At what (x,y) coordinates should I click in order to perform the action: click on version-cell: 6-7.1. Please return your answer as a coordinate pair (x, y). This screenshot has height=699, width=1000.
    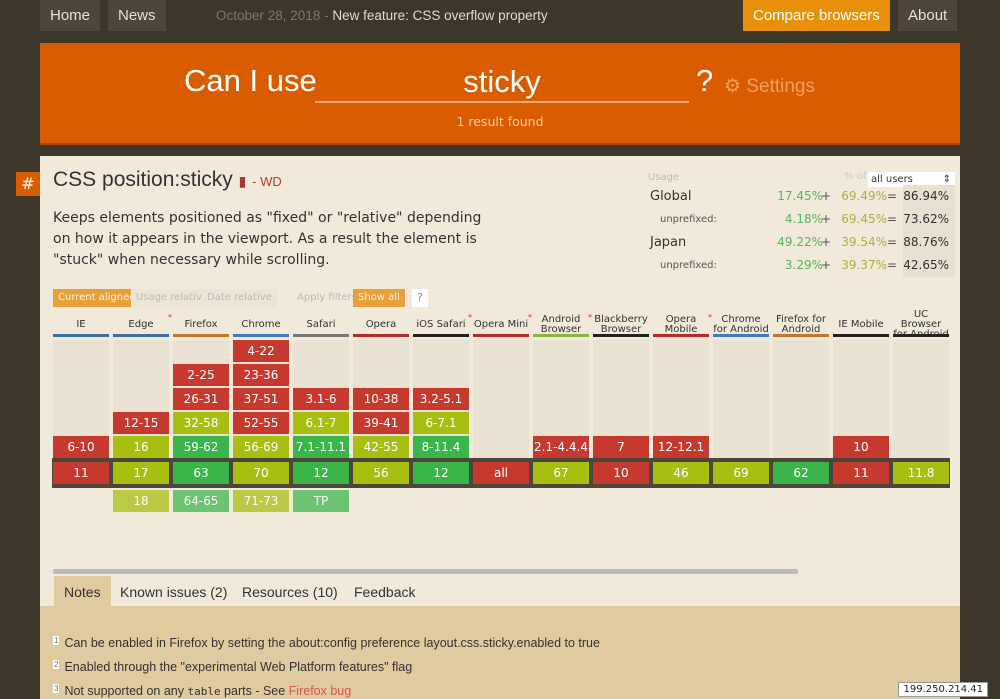
    Looking at the image, I should click on (441, 423).